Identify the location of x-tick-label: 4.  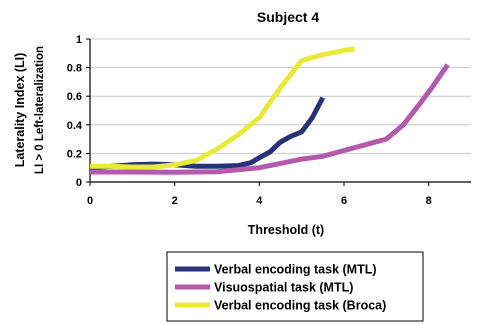
(259, 201).